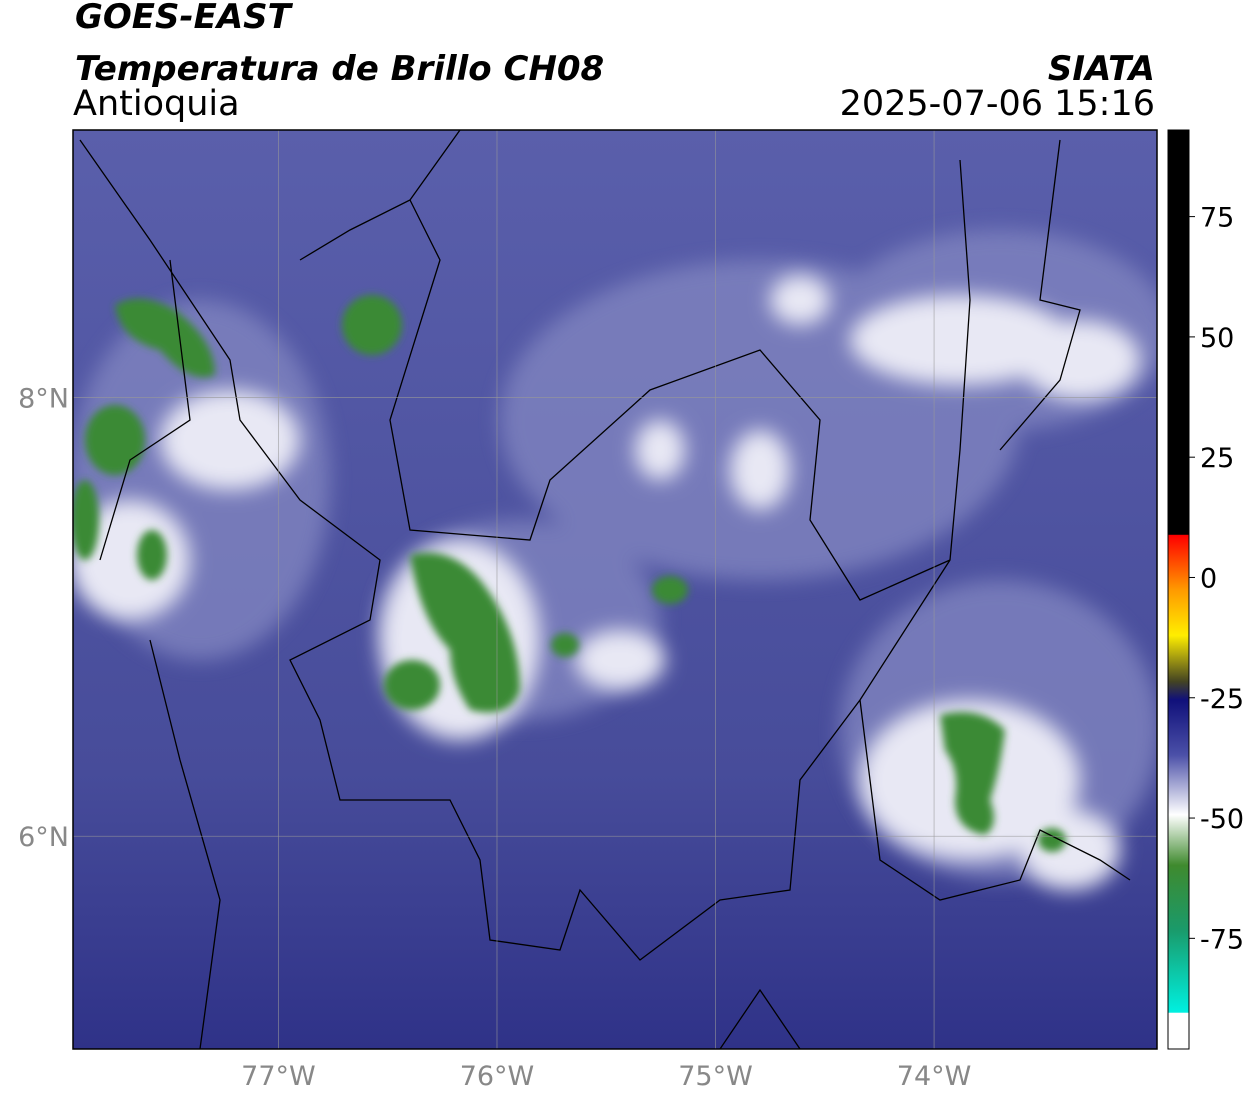  What do you see at coordinates (43, 399) in the screenshot?
I see `y-tick-label: 8°N` at bounding box center [43, 399].